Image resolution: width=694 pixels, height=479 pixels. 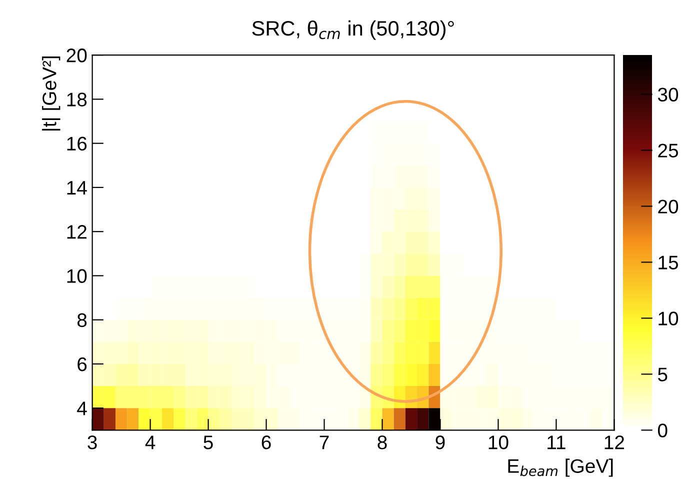 What do you see at coordinates (208, 443) in the screenshot?
I see `x-tick-label: 5` at bounding box center [208, 443].